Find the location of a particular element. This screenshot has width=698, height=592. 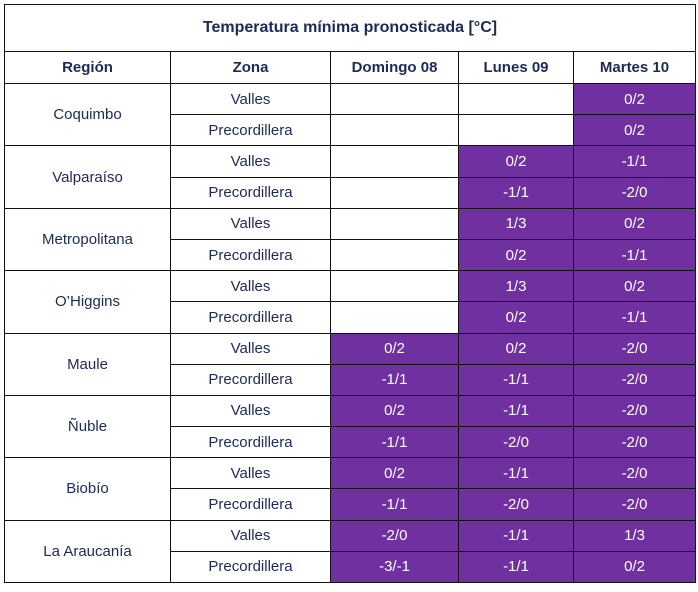

region-cell: Metropolitana is located at coordinates (87, 239).